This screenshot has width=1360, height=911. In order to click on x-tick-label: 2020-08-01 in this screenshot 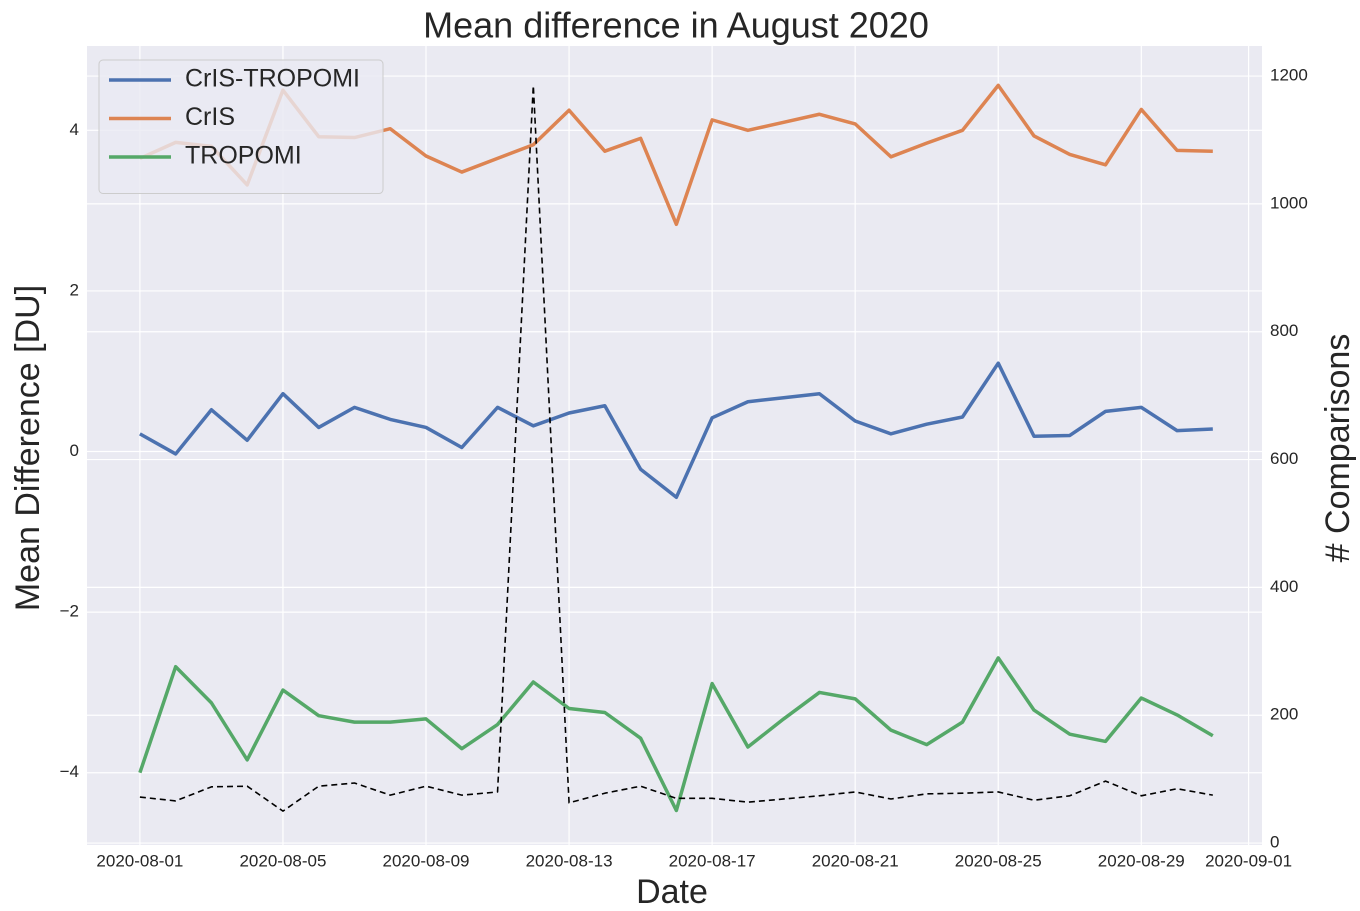, I will do `click(139, 860)`.